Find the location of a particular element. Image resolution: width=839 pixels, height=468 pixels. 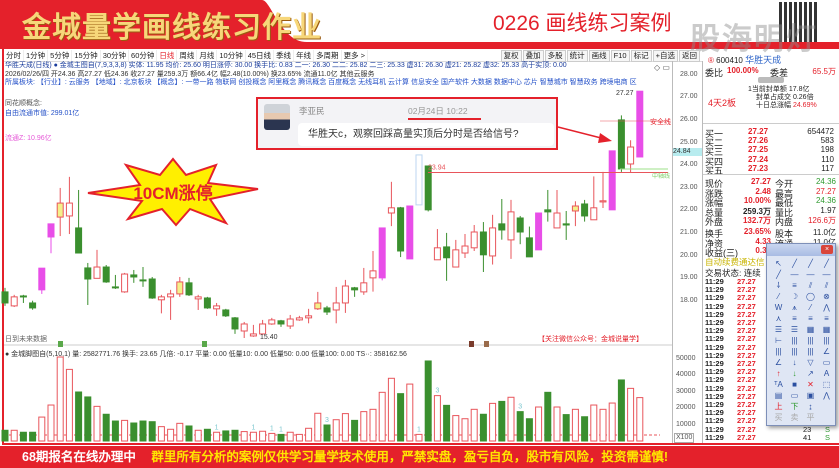

arrow-line-icon: ⁄ is located at coordinates (778, 296).